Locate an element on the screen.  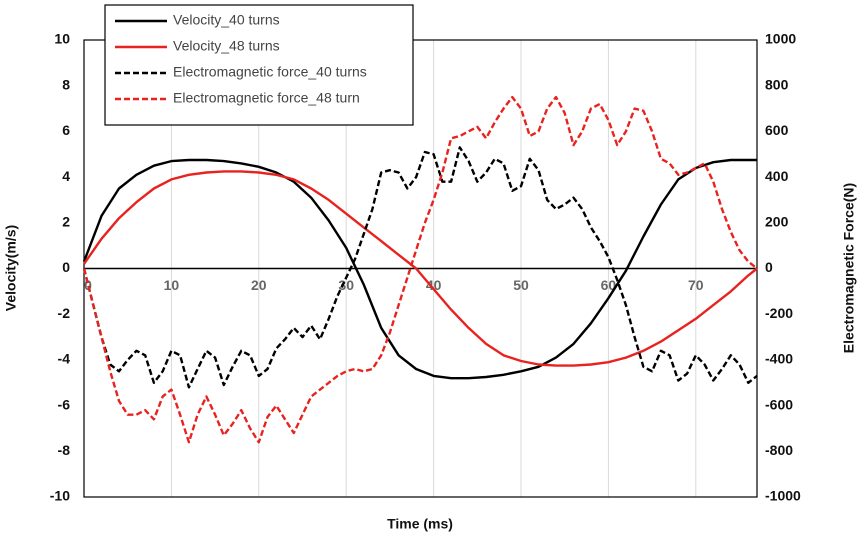
y-tick-label: -10 is located at coordinates (60, 496).